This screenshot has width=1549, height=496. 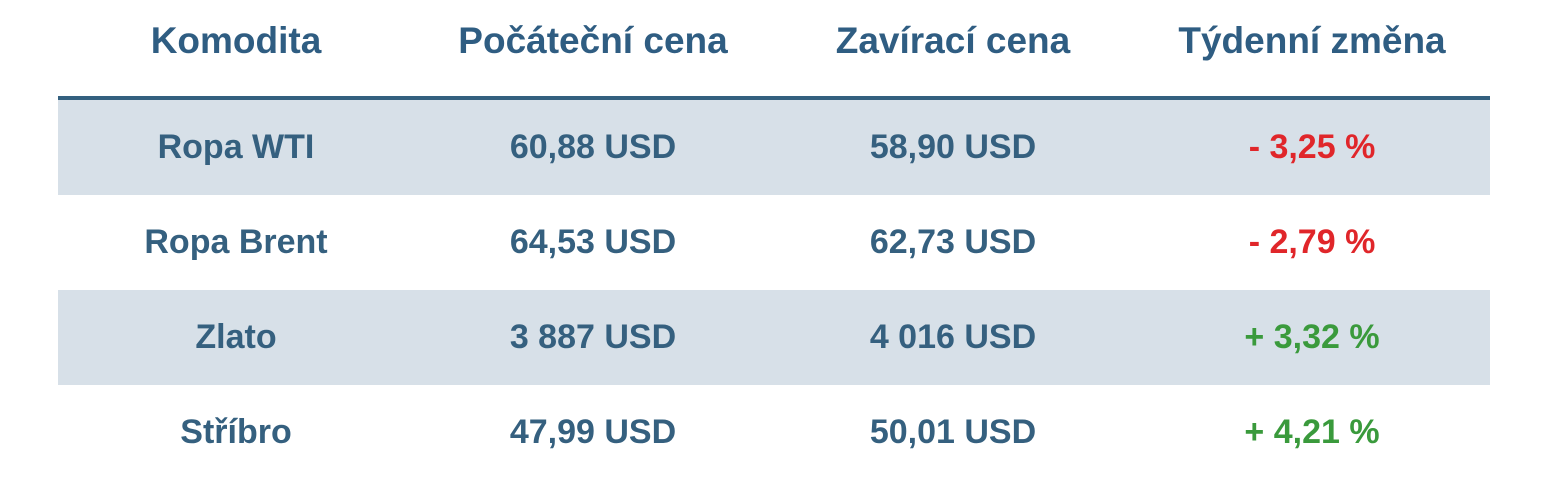 What do you see at coordinates (236, 40) in the screenshot?
I see `header-commodity: Komodita` at bounding box center [236, 40].